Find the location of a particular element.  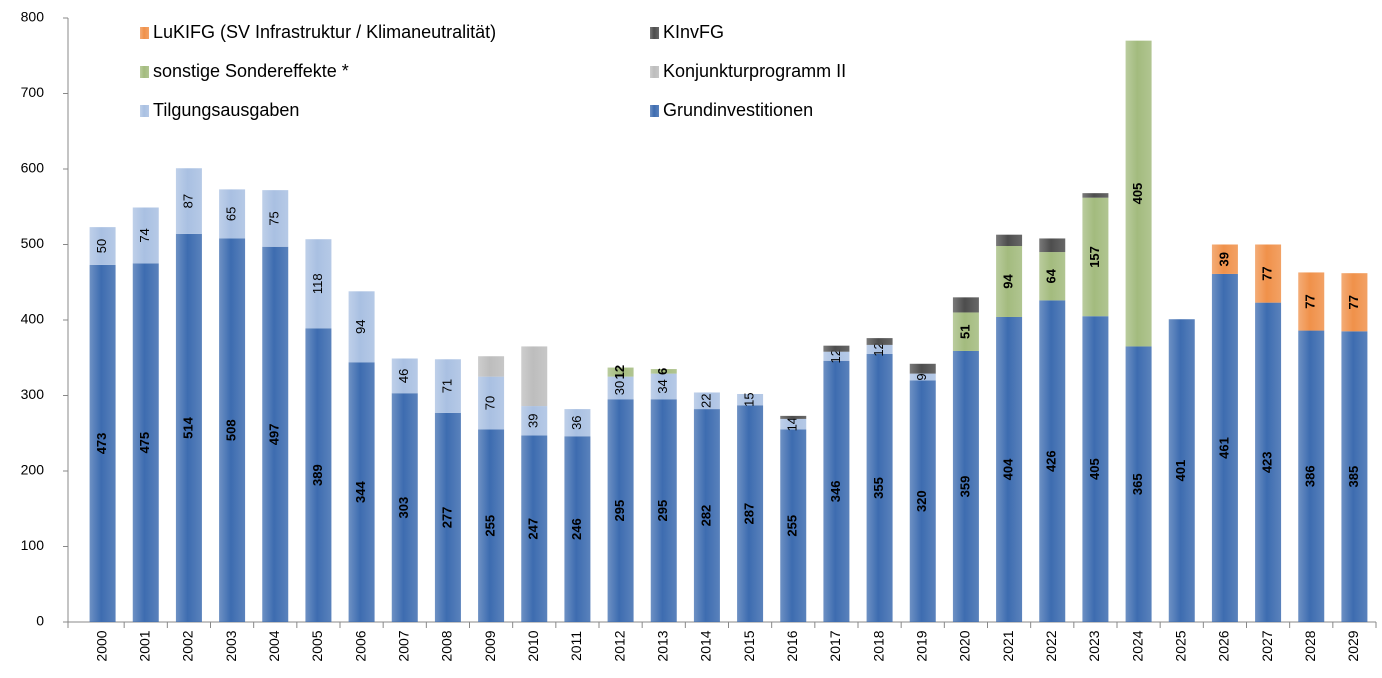

data-label: 65 is located at coordinates (231, 214).